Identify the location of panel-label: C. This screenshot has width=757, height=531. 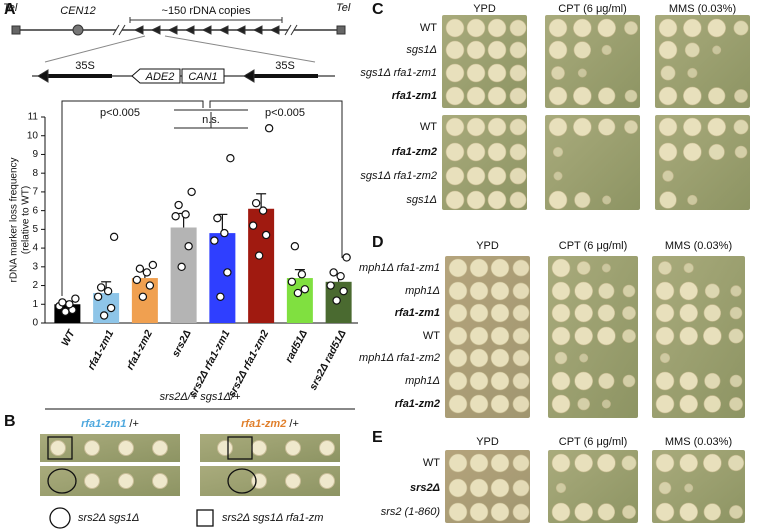
(378, 9).